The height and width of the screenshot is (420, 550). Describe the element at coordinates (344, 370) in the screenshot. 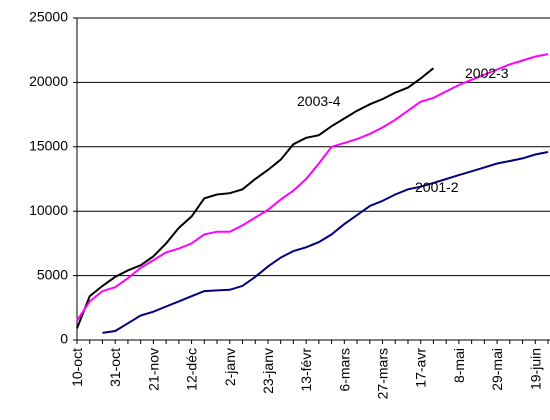

I see `x-tick-label: 6-mars` at that location.